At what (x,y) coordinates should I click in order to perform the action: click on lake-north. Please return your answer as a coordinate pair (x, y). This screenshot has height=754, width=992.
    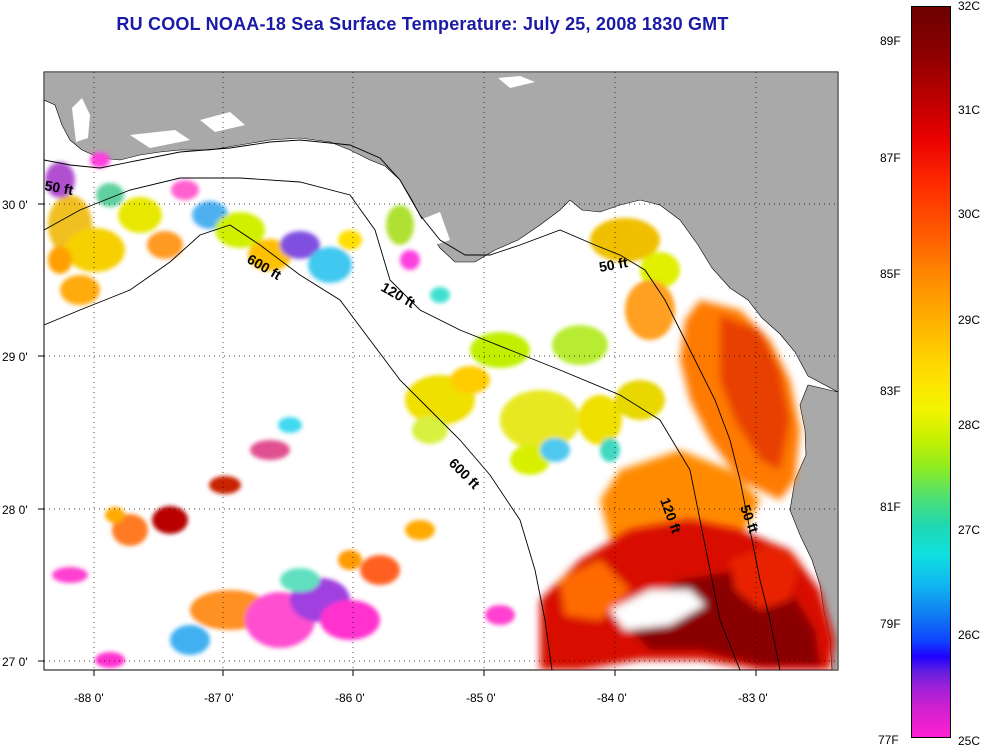
    Looking at the image, I should click on (516, 82).